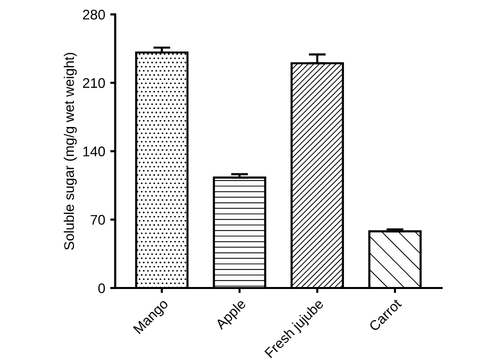 This screenshot has height=360, width=480. I want to click on y-tick-label: 140, so click(94, 151).